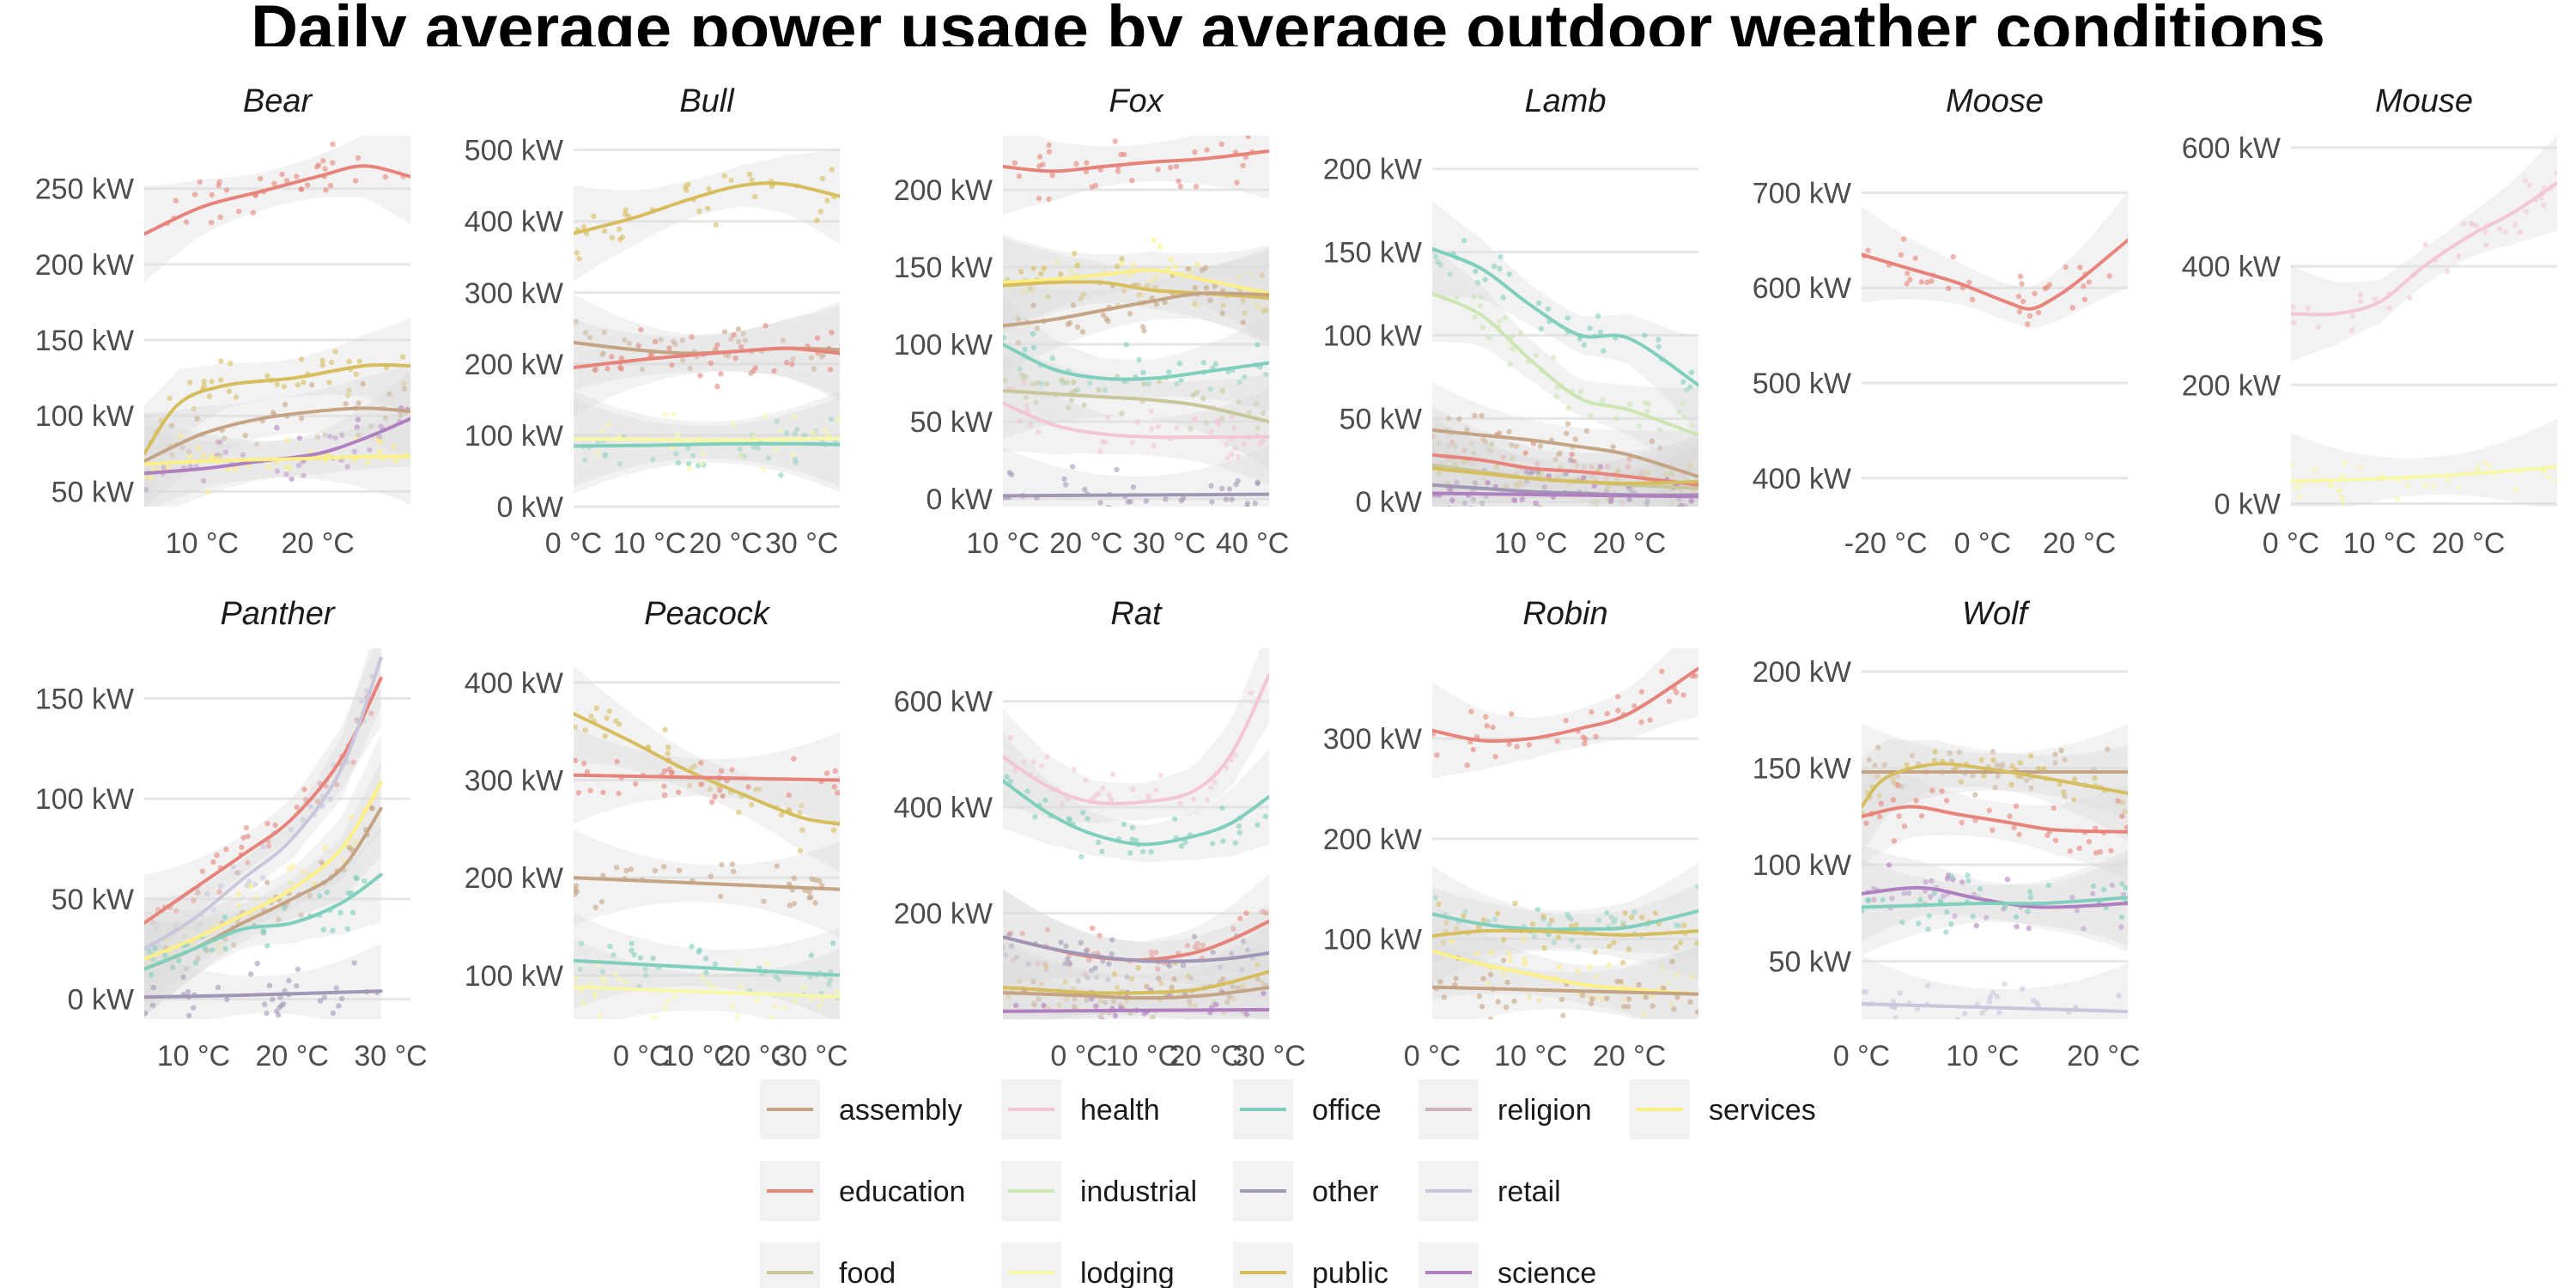 Image resolution: width=2576 pixels, height=1288 pixels. I want to click on smooth-line-retail, so click(263, 803).